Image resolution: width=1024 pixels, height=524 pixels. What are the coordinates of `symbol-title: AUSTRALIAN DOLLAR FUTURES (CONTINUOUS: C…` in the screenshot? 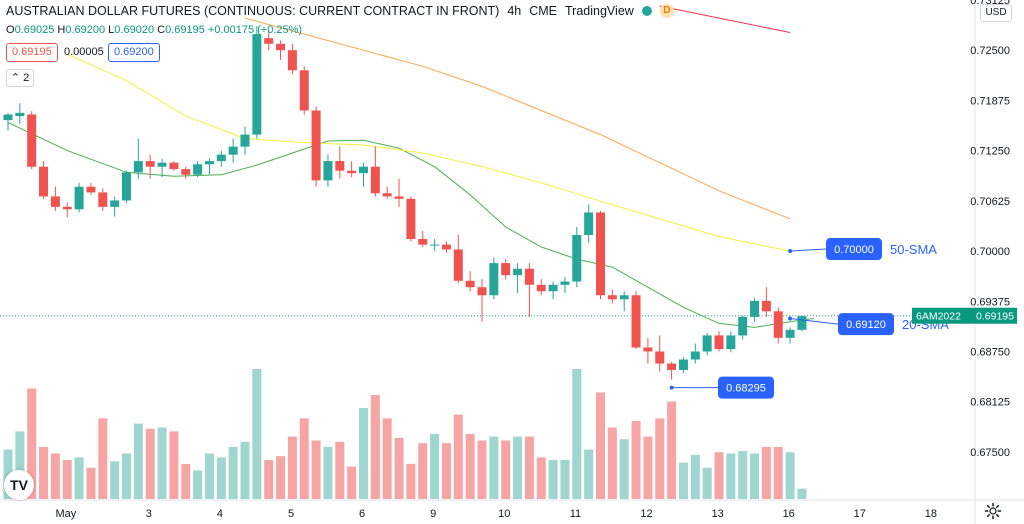 It's located at (253, 11).